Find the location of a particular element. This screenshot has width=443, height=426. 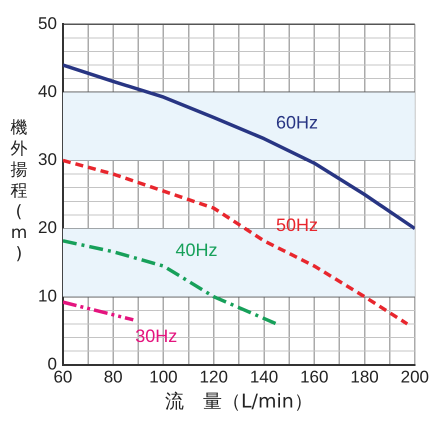

x-tick-label: 80 is located at coordinates (113, 377).